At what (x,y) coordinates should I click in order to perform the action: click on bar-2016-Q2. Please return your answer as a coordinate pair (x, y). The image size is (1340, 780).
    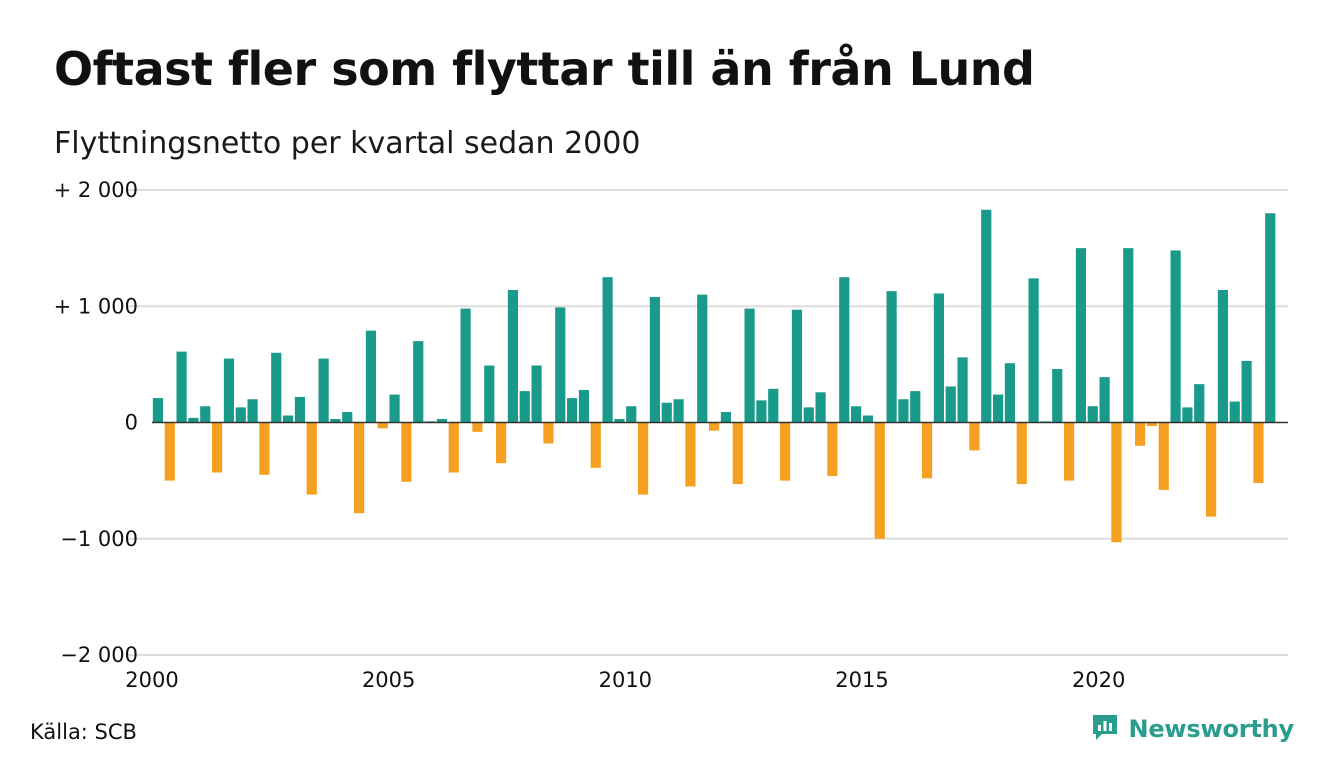
    Looking at the image, I should click on (927, 450).